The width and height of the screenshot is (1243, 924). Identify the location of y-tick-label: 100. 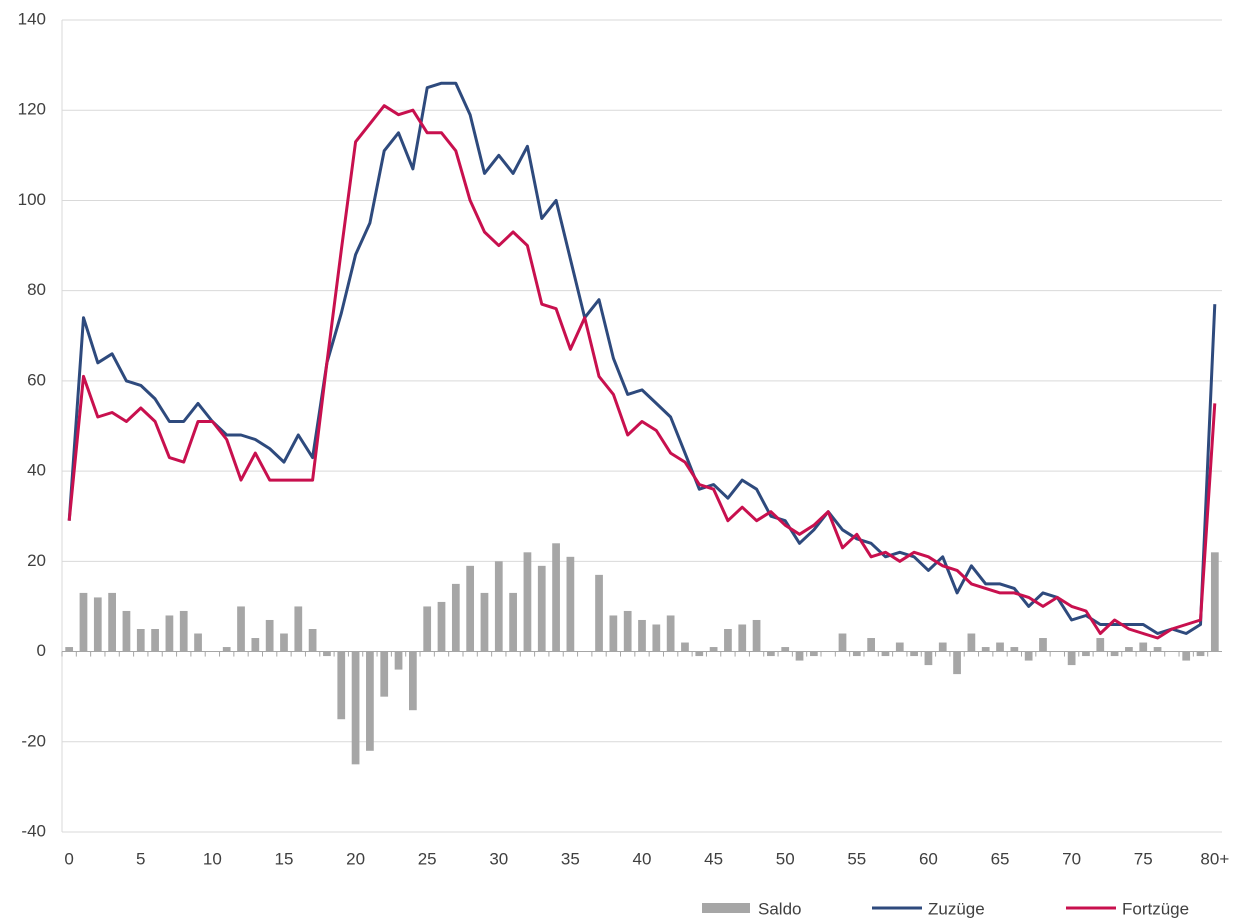
(32, 199).